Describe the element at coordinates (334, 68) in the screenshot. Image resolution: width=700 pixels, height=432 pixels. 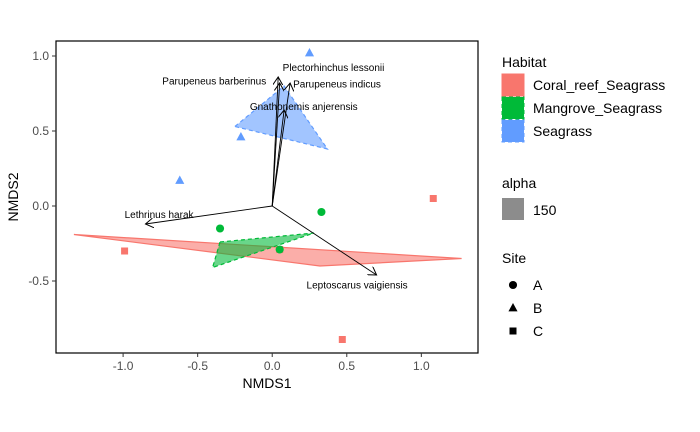
I see `vector-label-plectorhinchus-lessonii: Plectorhinchus lessonii` at that location.